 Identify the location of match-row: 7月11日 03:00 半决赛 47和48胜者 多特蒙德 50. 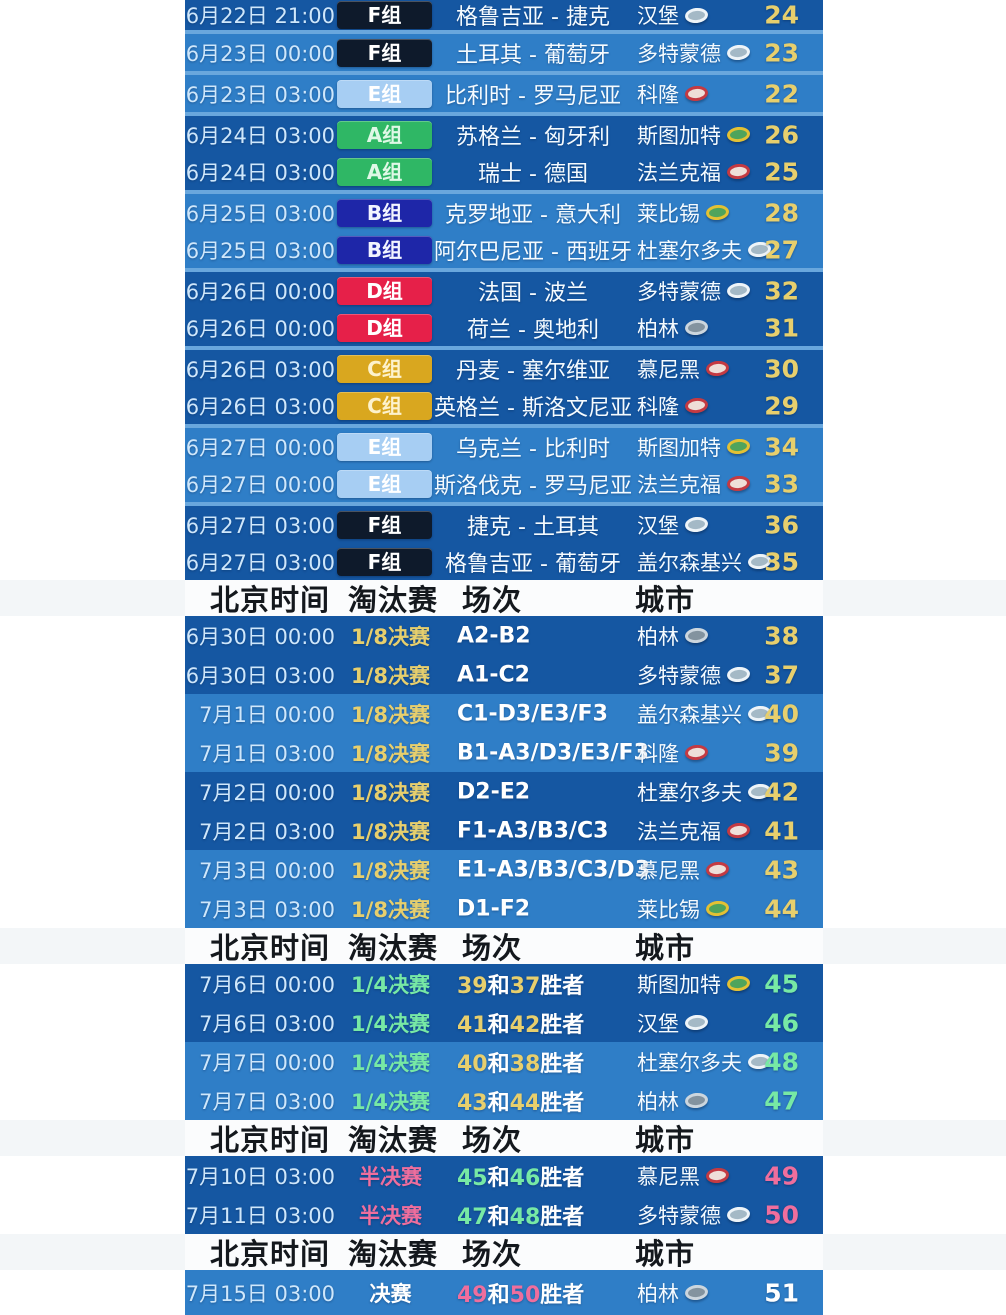
(503, 1214).